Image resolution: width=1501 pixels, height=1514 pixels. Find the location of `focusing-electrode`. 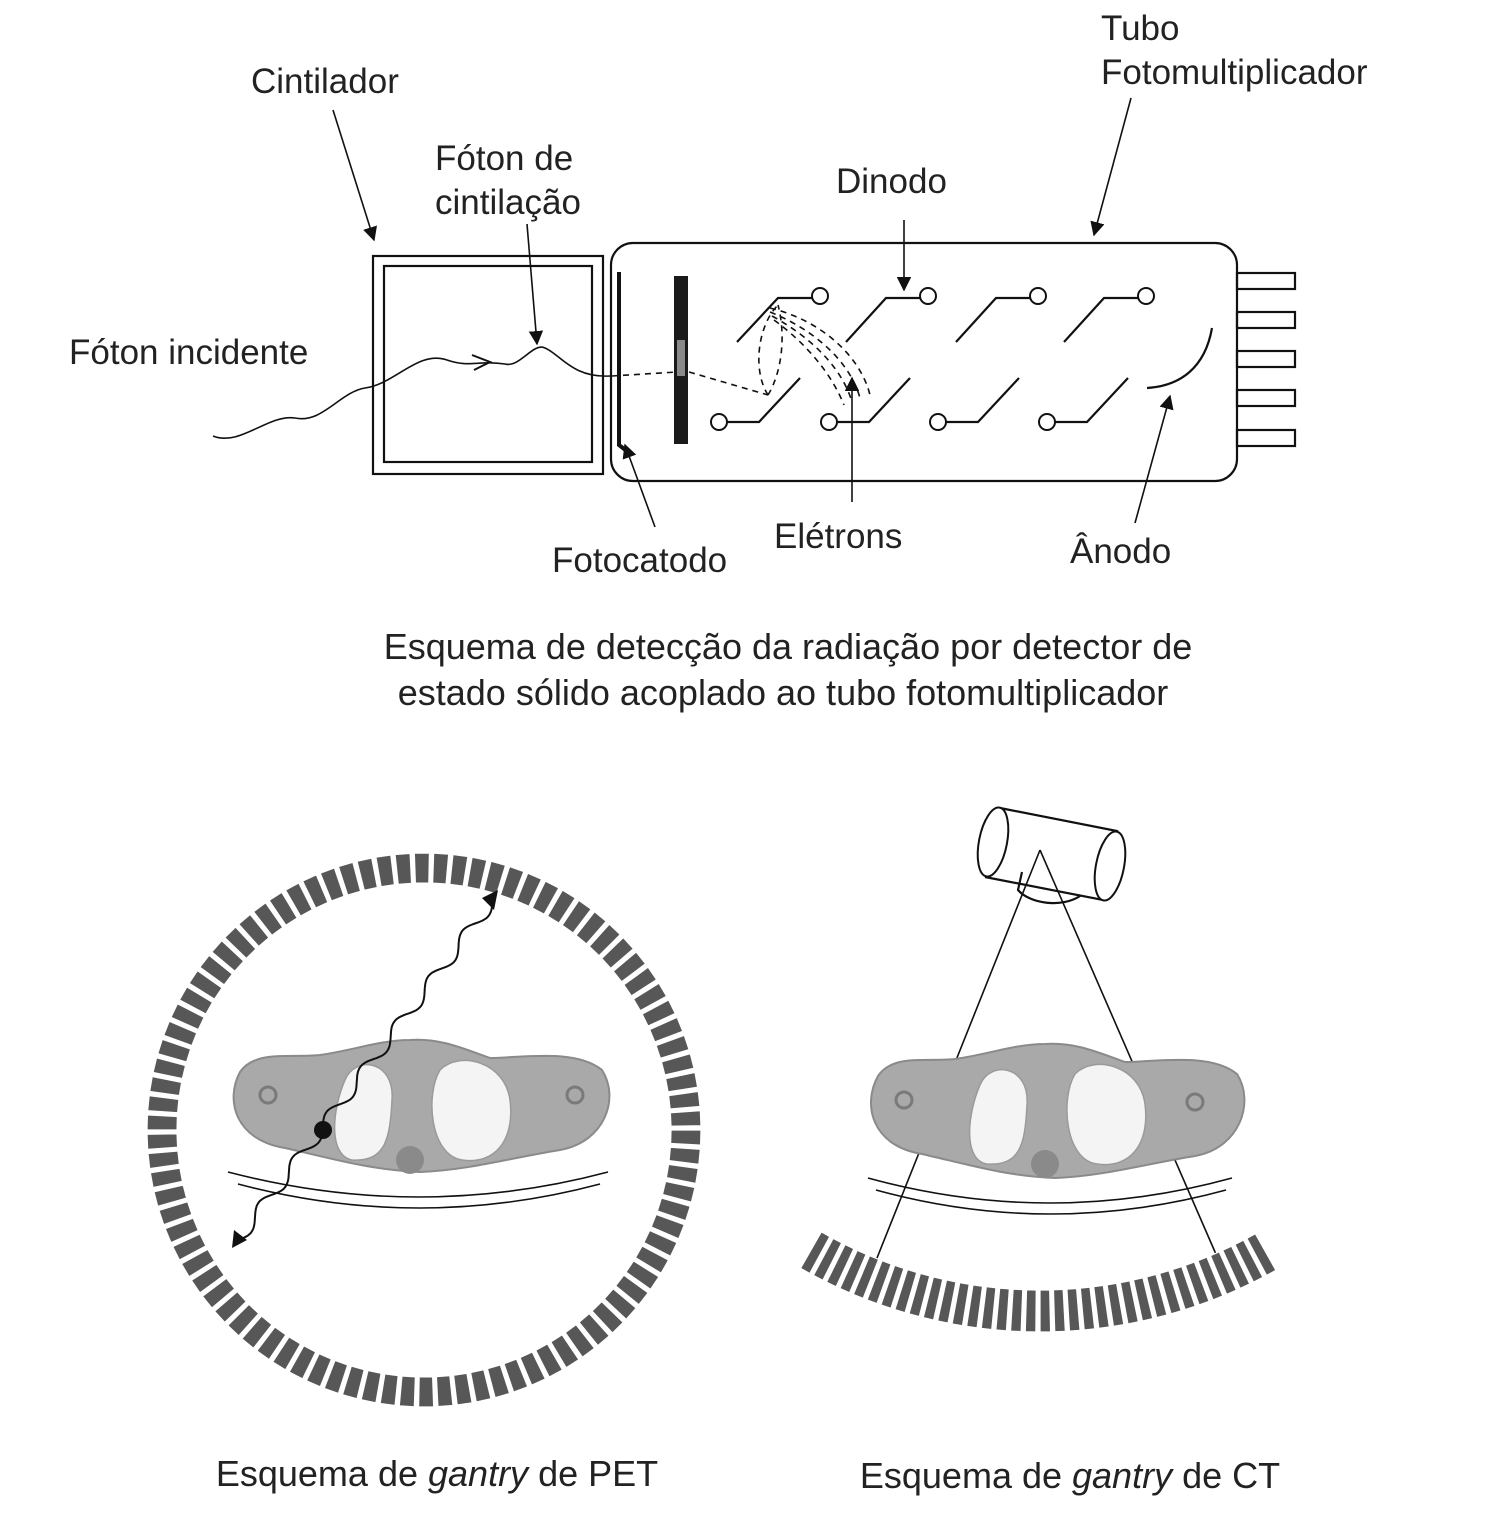

focusing-electrode is located at coordinates (681, 360).